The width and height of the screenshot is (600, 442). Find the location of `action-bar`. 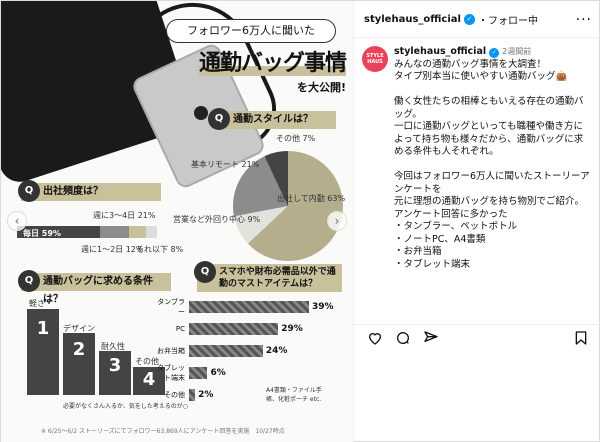

action-bar is located at coordinates (476, 336).